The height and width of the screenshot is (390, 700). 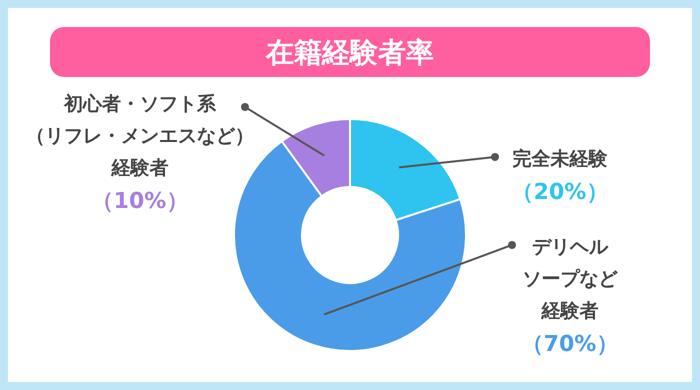 What do you see at coordinates (560, 192) in the screenshot?
I see `data-label: （20%）` at bounding box center [560, 192].